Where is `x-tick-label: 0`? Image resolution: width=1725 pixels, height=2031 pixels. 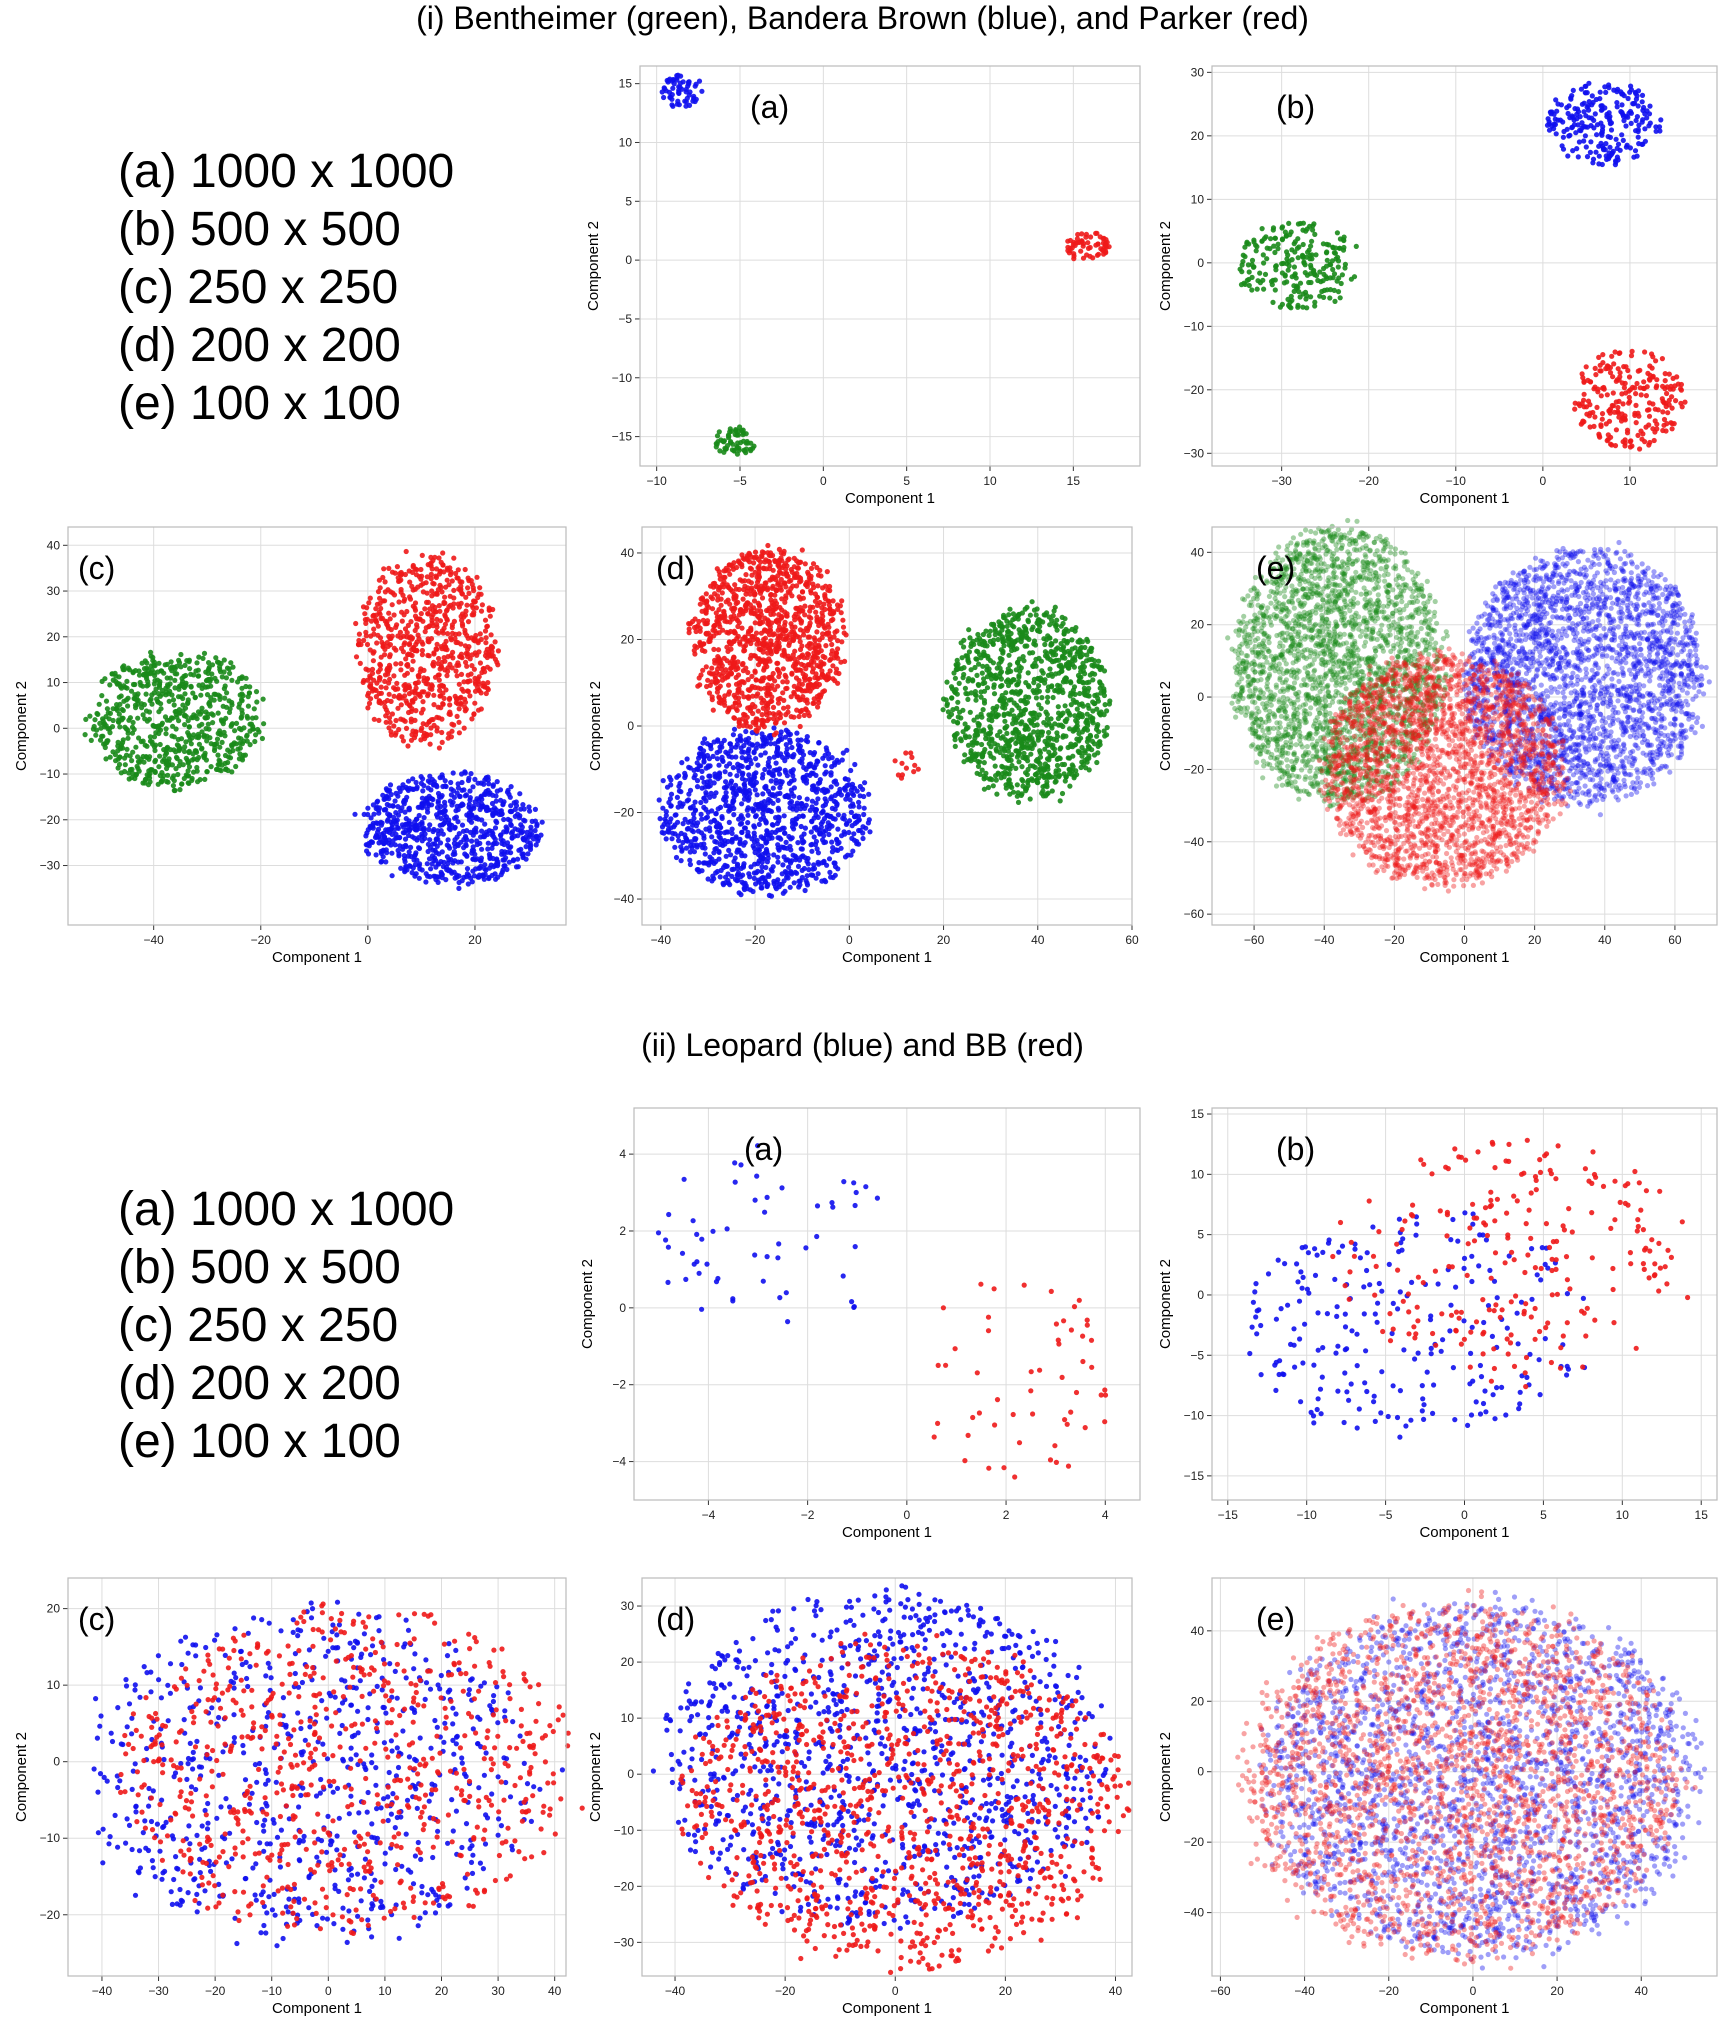 x-tick-label: 0 is located at coordinates (1543, 481).